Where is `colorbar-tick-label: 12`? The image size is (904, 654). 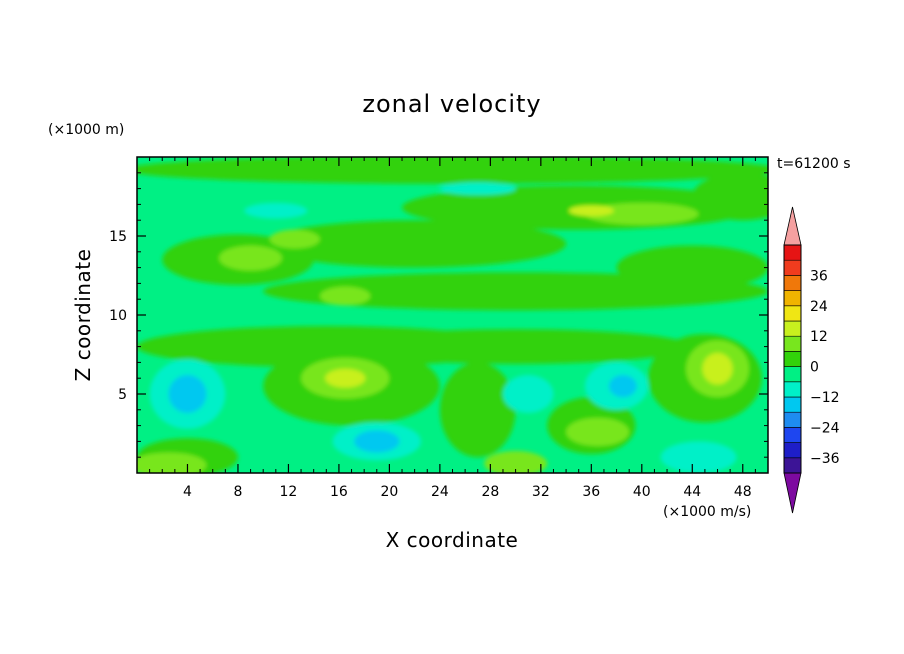 colorbar-tick-label: 12 is located at coordinates (819, 337).